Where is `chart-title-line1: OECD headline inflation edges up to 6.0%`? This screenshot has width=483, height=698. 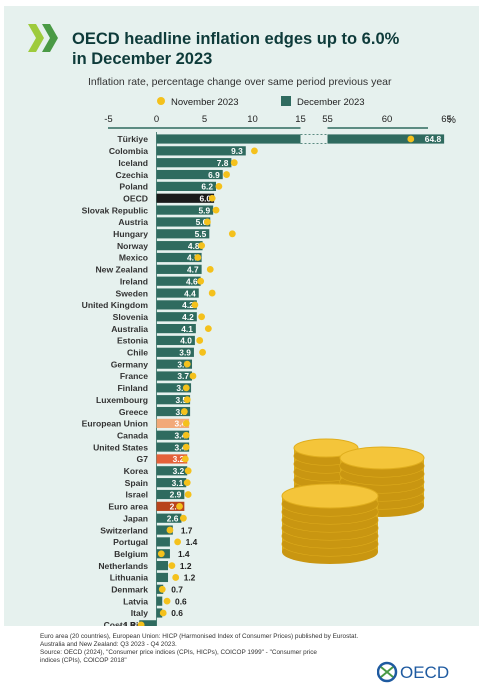
chart-title-line1: OECD headline inflation edges up to 6.0% is located at coordinates (236, 39).